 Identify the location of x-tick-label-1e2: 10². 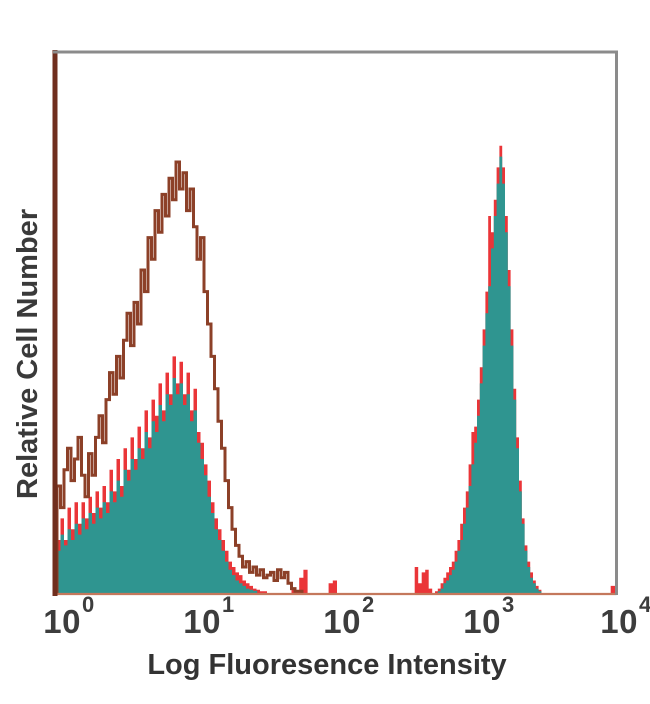
(348, 616).